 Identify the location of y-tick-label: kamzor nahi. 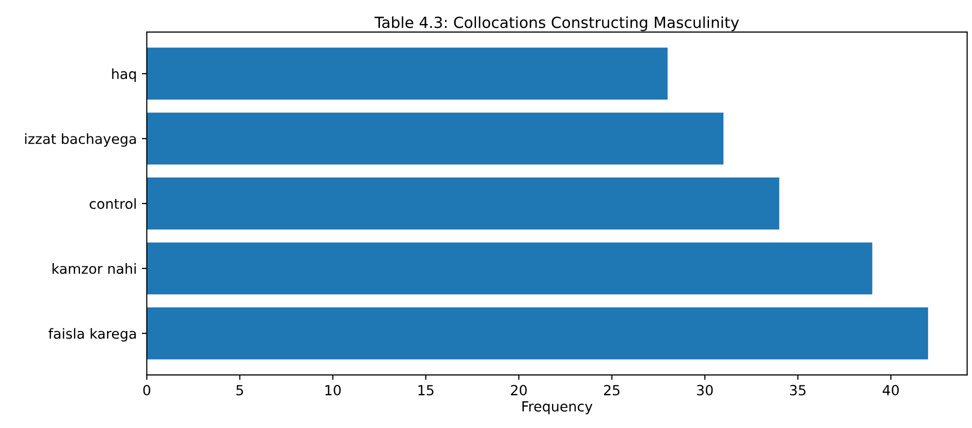
(94, 268).